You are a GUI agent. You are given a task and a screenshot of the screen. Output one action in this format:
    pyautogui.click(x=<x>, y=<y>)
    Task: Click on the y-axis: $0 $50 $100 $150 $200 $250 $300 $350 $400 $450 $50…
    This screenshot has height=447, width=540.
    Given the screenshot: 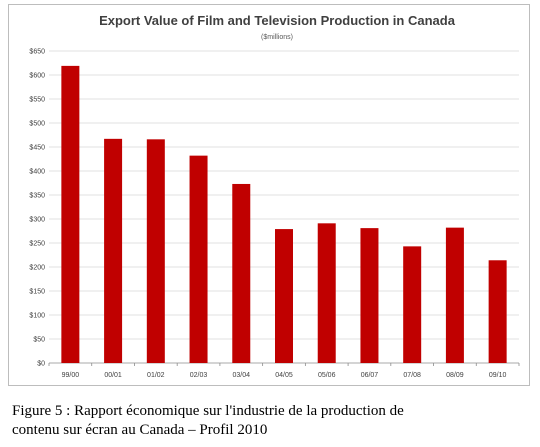 What is the action you would take?
    pyautogui.click(x=37, y=208)
    